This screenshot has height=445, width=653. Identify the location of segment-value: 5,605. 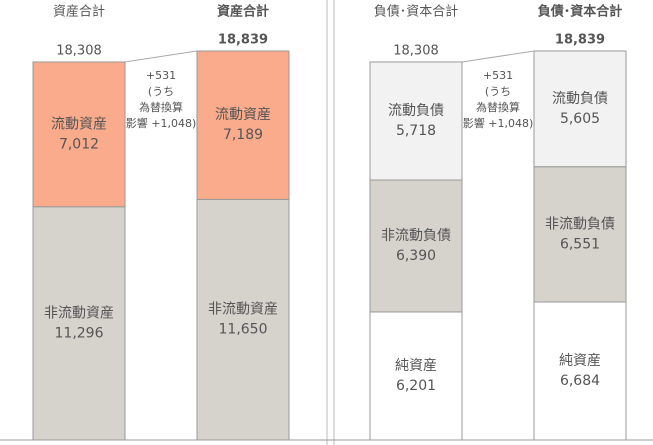
(580, 119).